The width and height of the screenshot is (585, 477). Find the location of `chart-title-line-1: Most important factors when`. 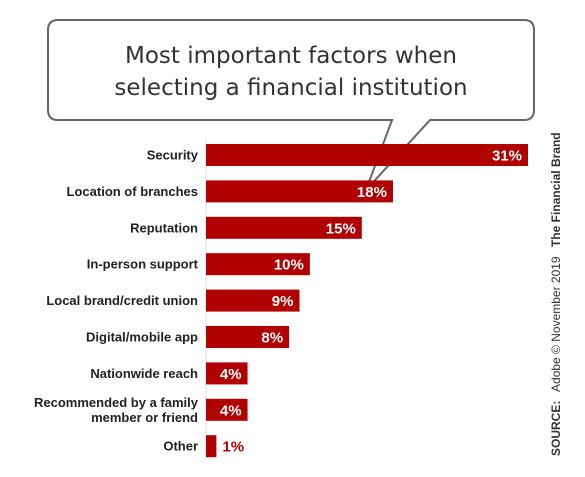

chart-title-line-1: Most important factors when is located at coordinates (291, 56).